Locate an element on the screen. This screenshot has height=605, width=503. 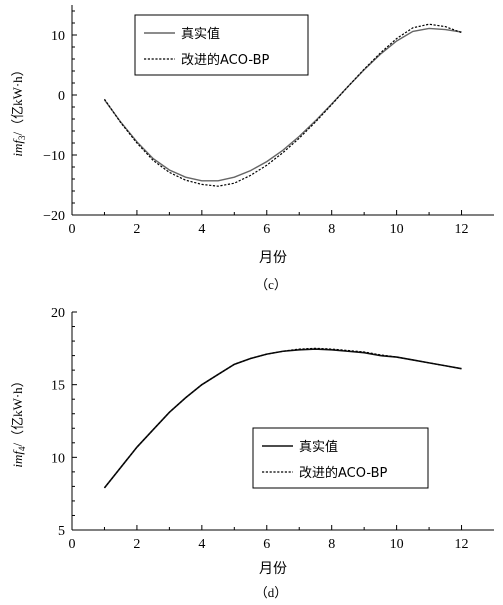
y-axis-label: imf4/（亿kW·h） is located at coordinates (18, 420).